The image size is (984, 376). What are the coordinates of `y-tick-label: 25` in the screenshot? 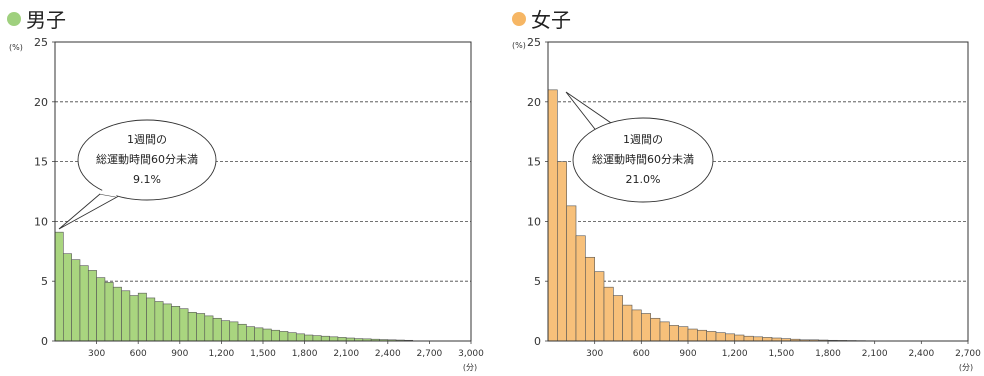 It's located at (534, 42).